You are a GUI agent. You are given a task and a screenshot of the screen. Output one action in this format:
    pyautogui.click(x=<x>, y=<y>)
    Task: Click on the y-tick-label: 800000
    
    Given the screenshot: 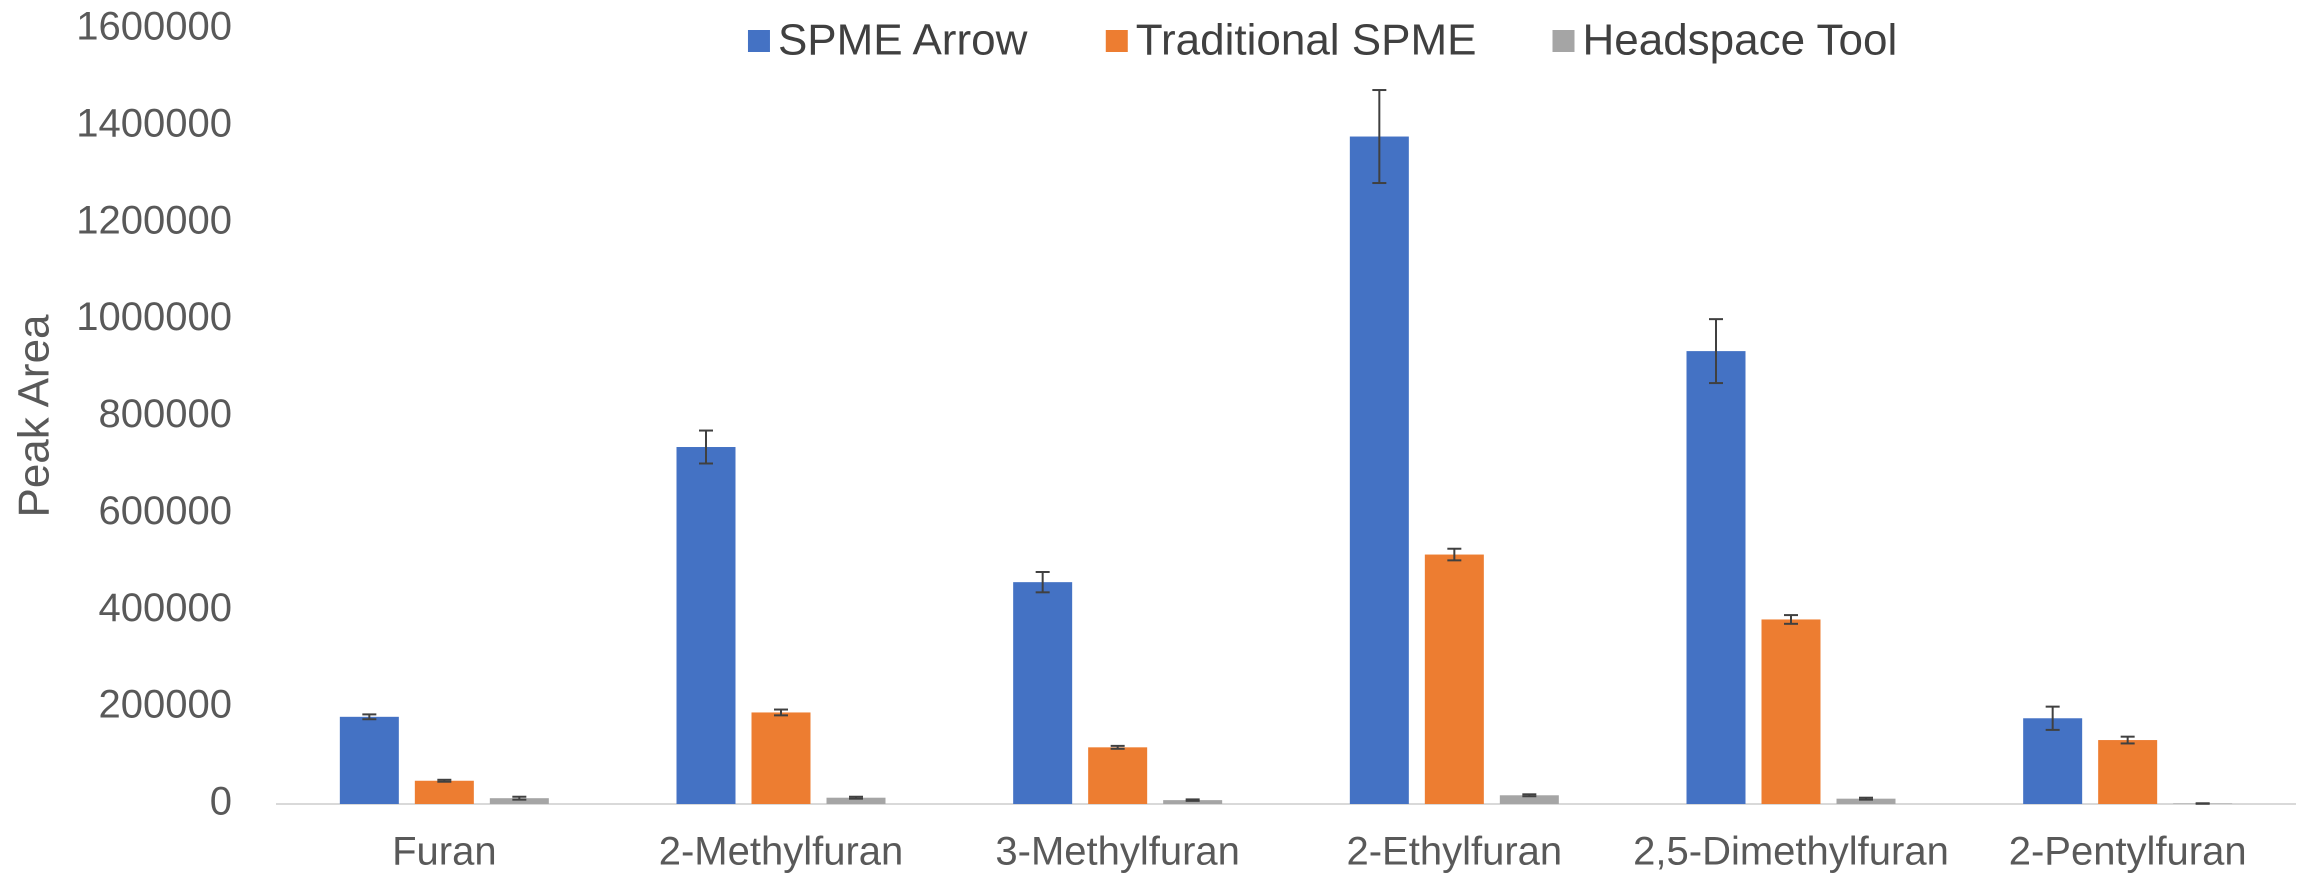 What is the action you would take?
    pyautogui.click(x=165, y=414)
    